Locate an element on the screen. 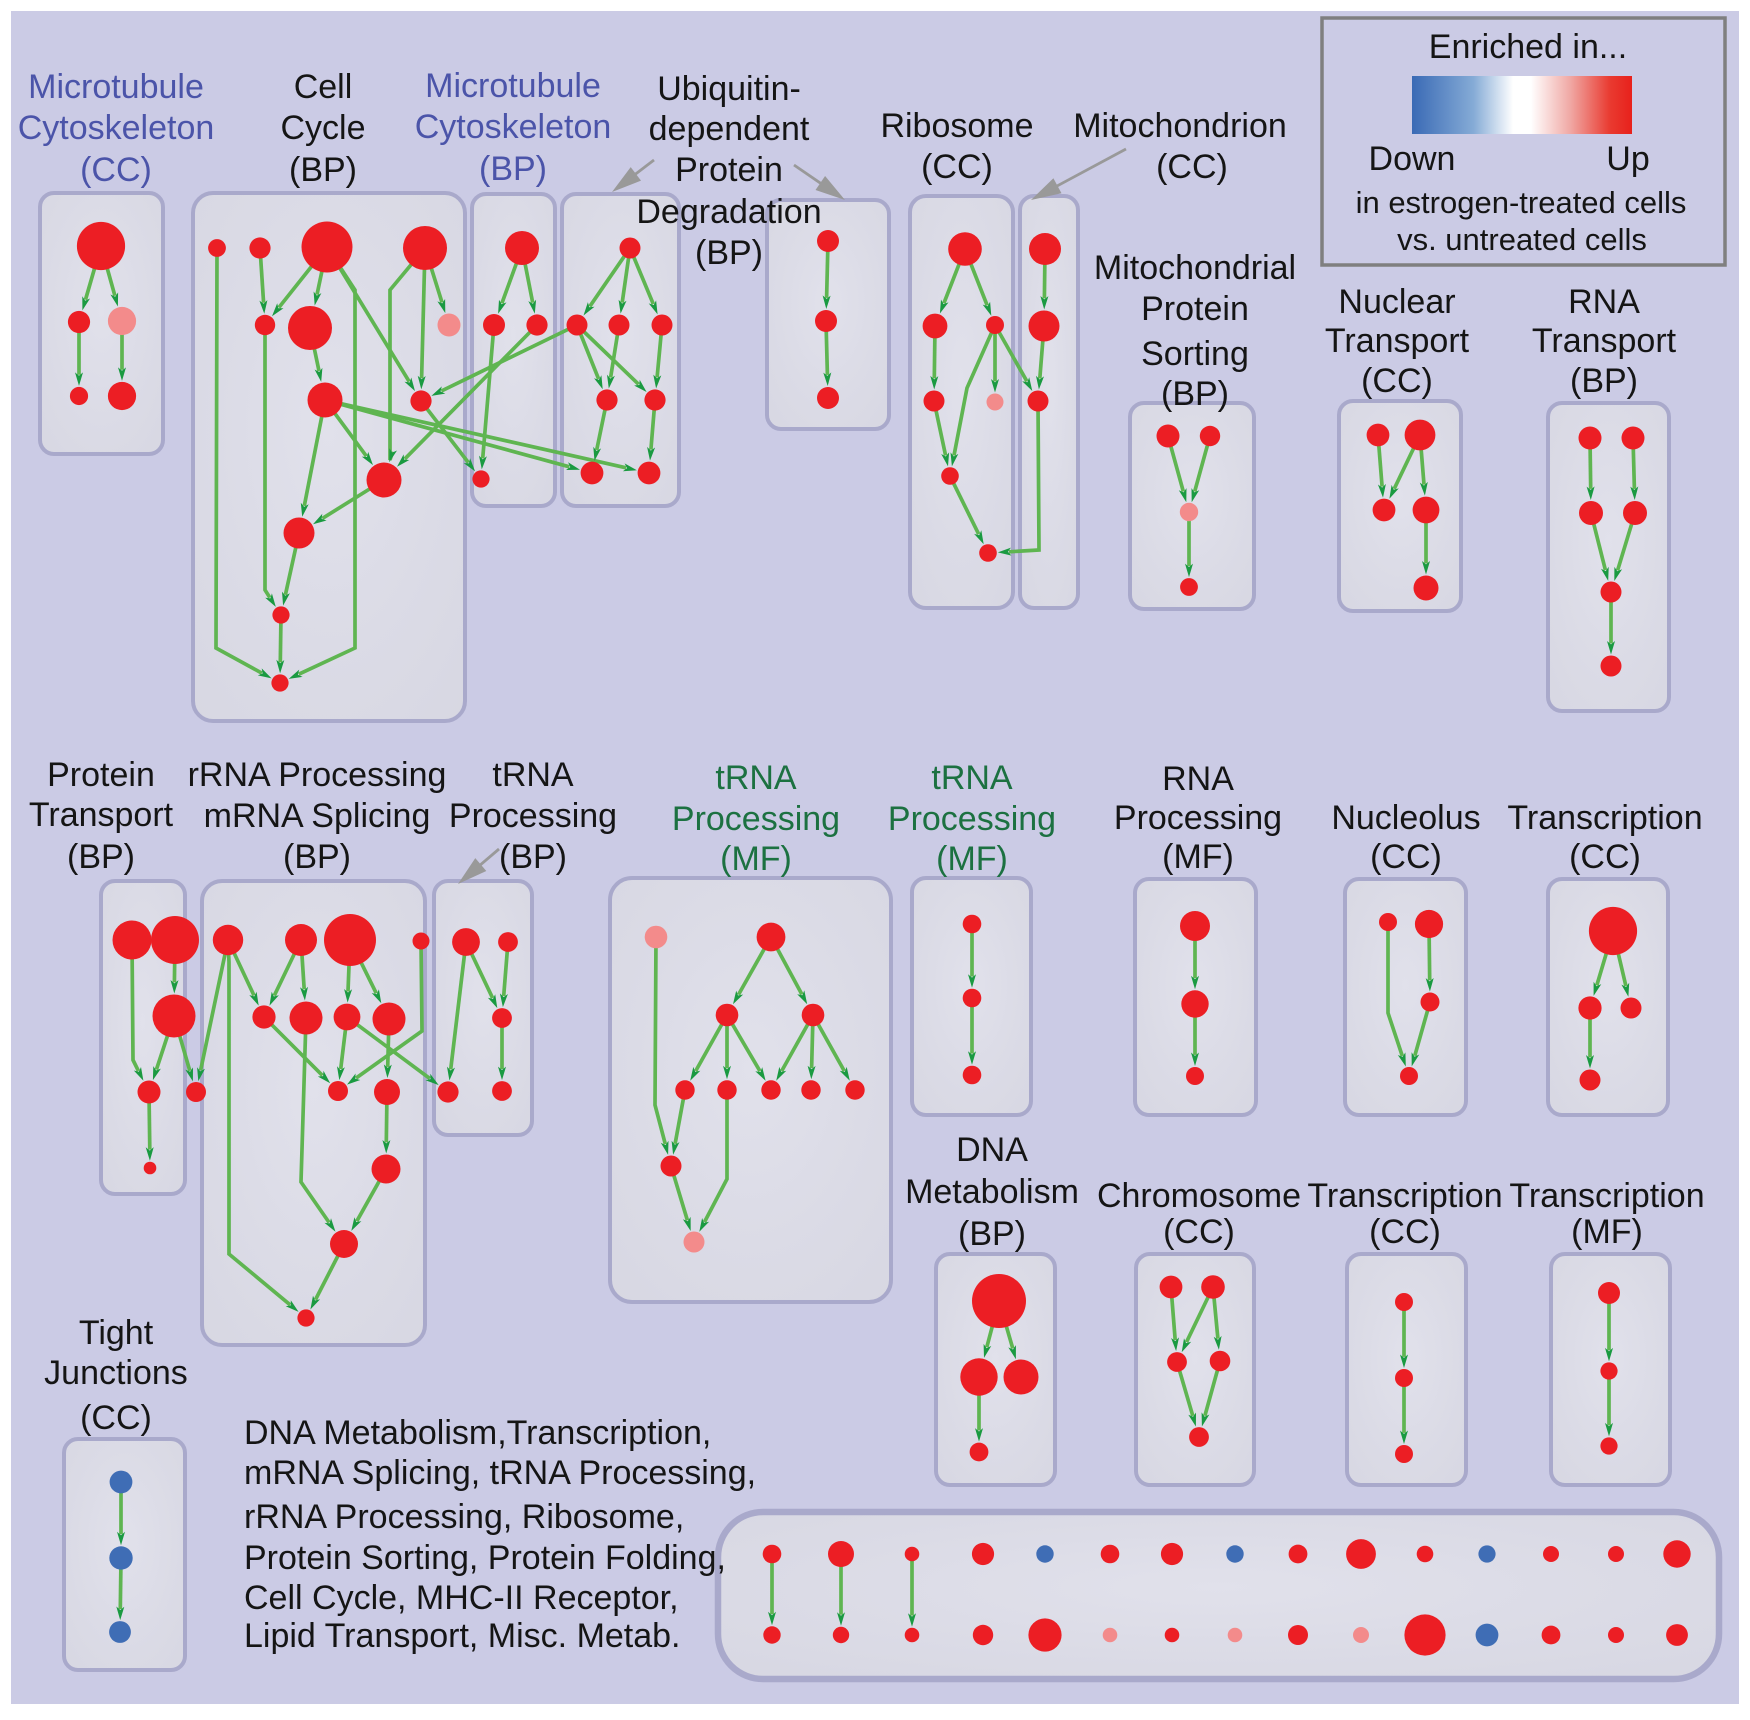 This screenshot has height=1720, width=1750. svg-text: Up is located at coordinates (1627, 159).